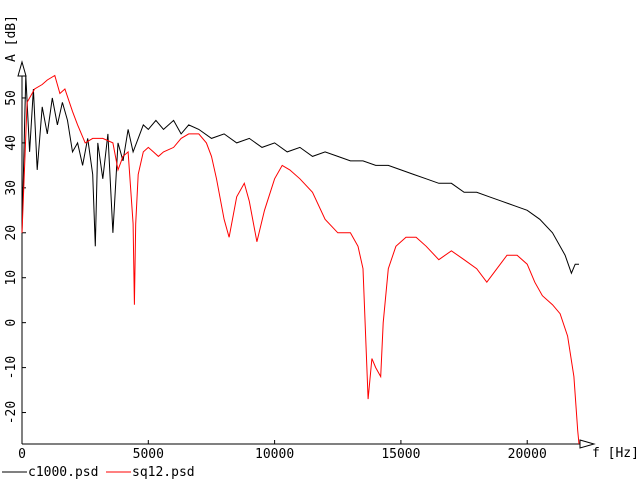  What do you see at coordinates (11, 323) in the screenshot?
I see `y-tick-label-2: 0` at bounding box center [11, 323].